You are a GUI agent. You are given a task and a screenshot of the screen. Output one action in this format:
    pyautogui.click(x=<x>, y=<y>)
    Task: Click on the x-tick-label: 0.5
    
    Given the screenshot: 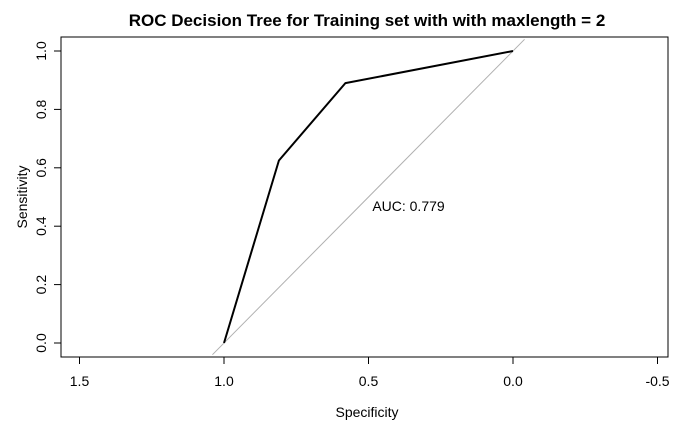 What is the action you would take?
    pyautogui.click(x=369, y=381)
    